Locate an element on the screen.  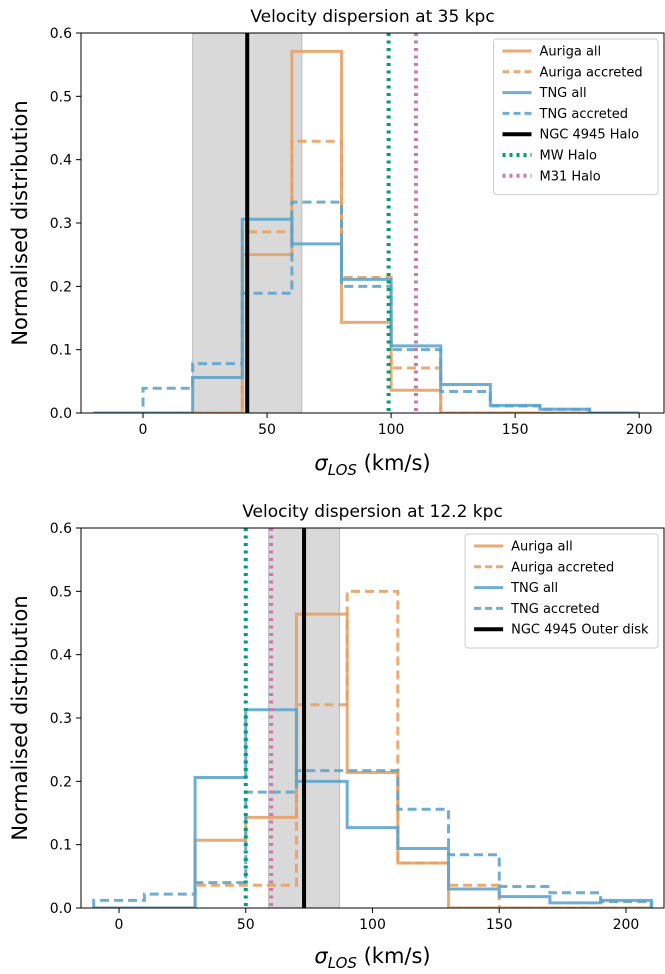
legend-label: NGC 4945 Halo is located at coordinates (590, 135).